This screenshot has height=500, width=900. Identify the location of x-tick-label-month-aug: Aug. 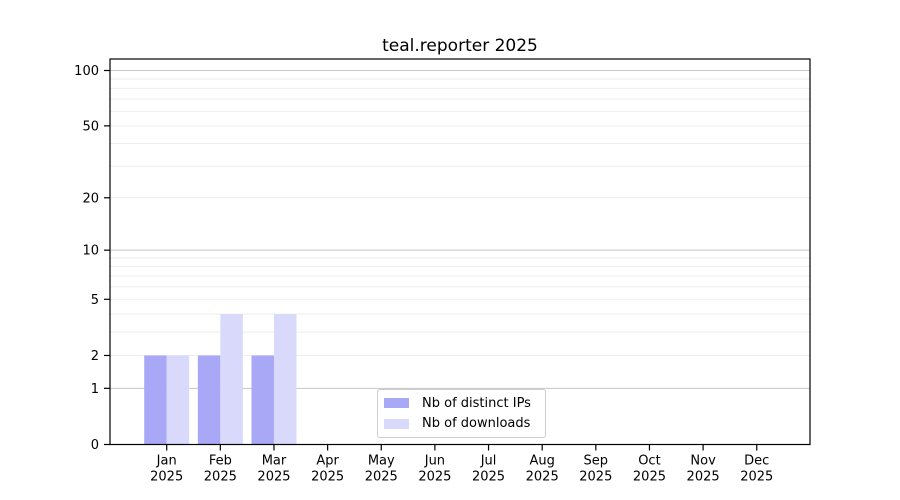
(541, 461).